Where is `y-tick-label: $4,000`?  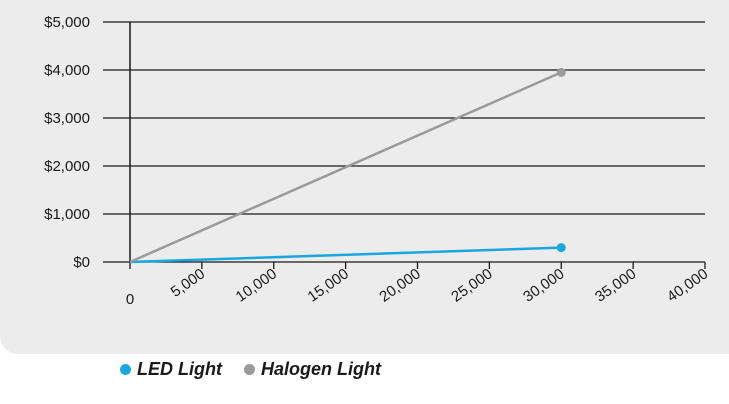
y-tick-label: $4,000 is located at coordinates (67, 70).